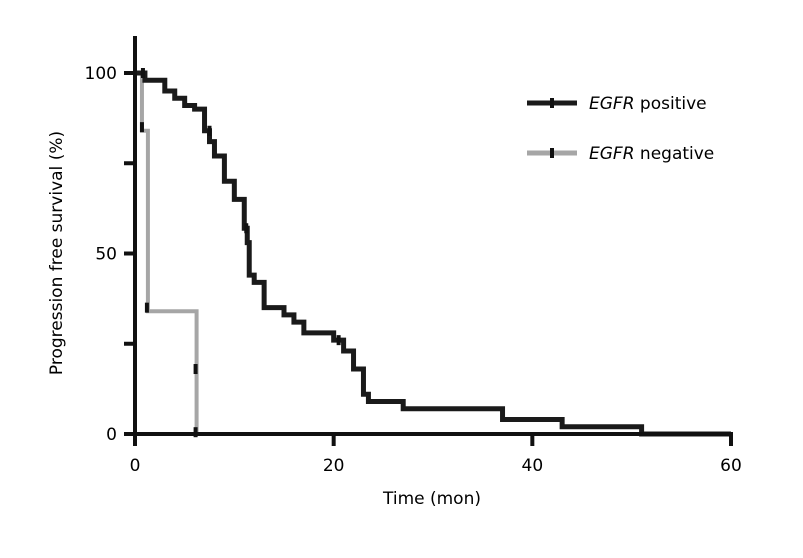  I want to click on x-tick-label: 40, so click(533, 466).